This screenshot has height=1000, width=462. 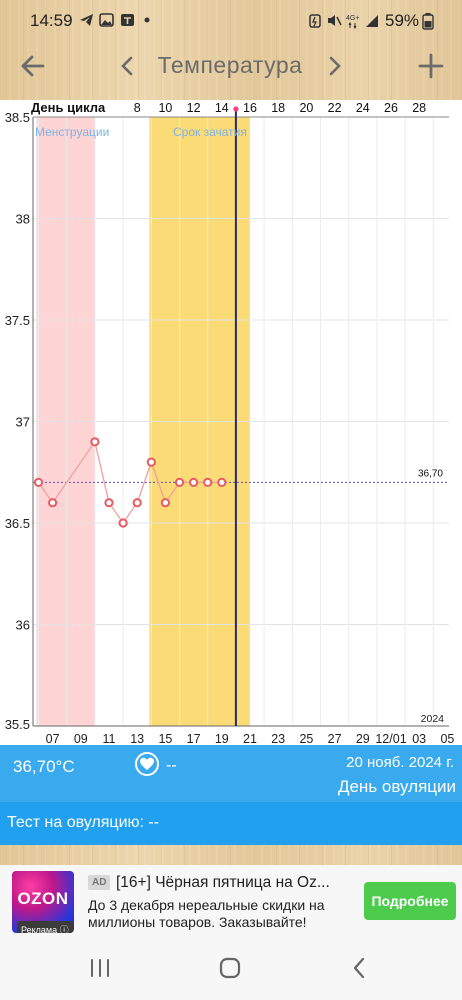 I want to click on date-tick-label: 21, so click(x=250, y=738).